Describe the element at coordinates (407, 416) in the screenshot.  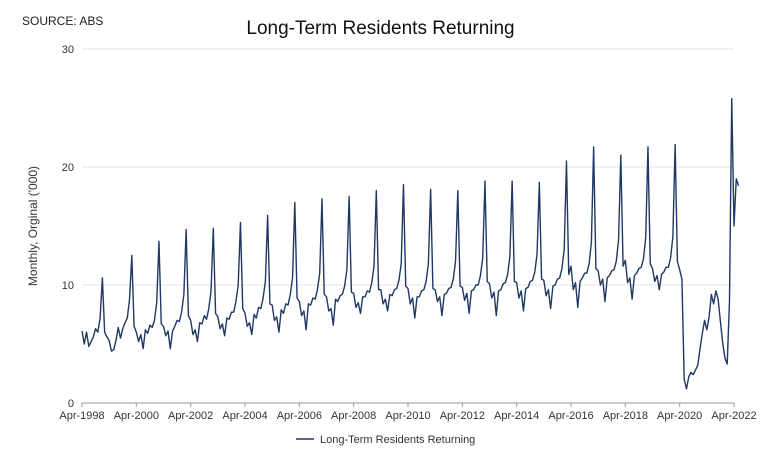
I see `x-tick-label: Apr-2010` at that location.